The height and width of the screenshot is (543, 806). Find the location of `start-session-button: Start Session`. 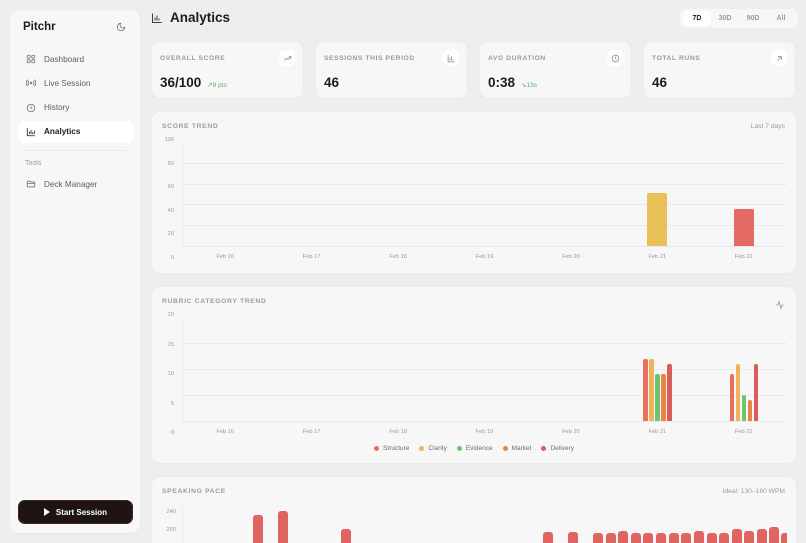

start-session-button: Start Session is located at coordinates (75, 512).